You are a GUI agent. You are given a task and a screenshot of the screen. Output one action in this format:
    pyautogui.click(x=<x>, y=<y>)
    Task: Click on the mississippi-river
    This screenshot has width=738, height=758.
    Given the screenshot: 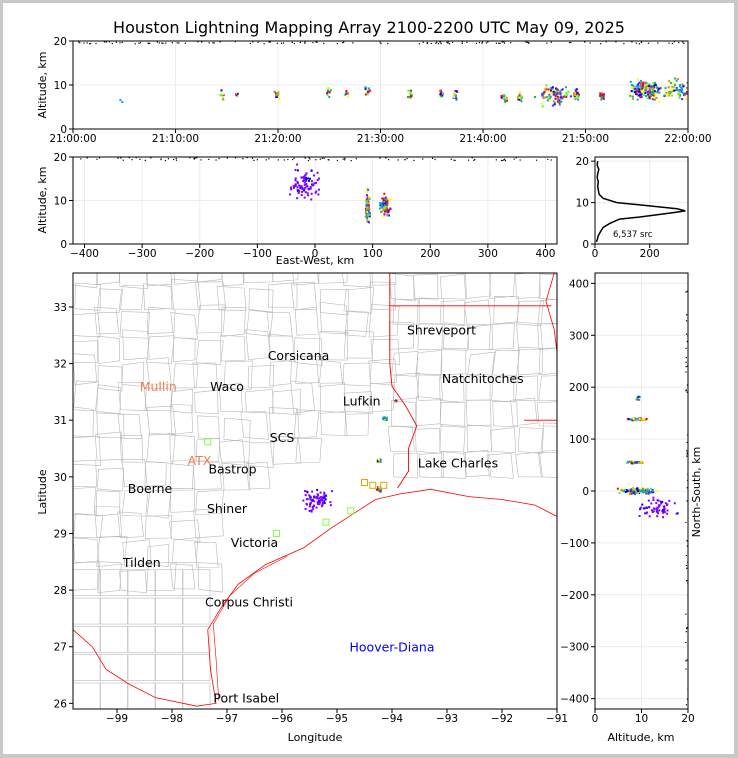 What is the action you would take?
    pyautogui.click(x=551, y=313)
    